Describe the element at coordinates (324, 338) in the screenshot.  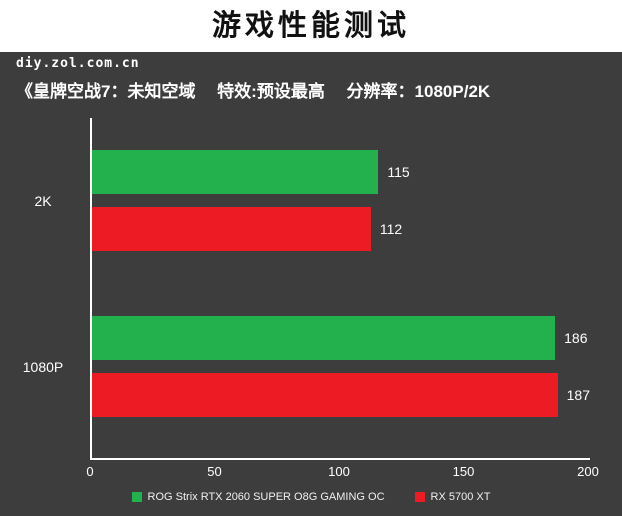
I see `bar-1080P-series0` at that location.